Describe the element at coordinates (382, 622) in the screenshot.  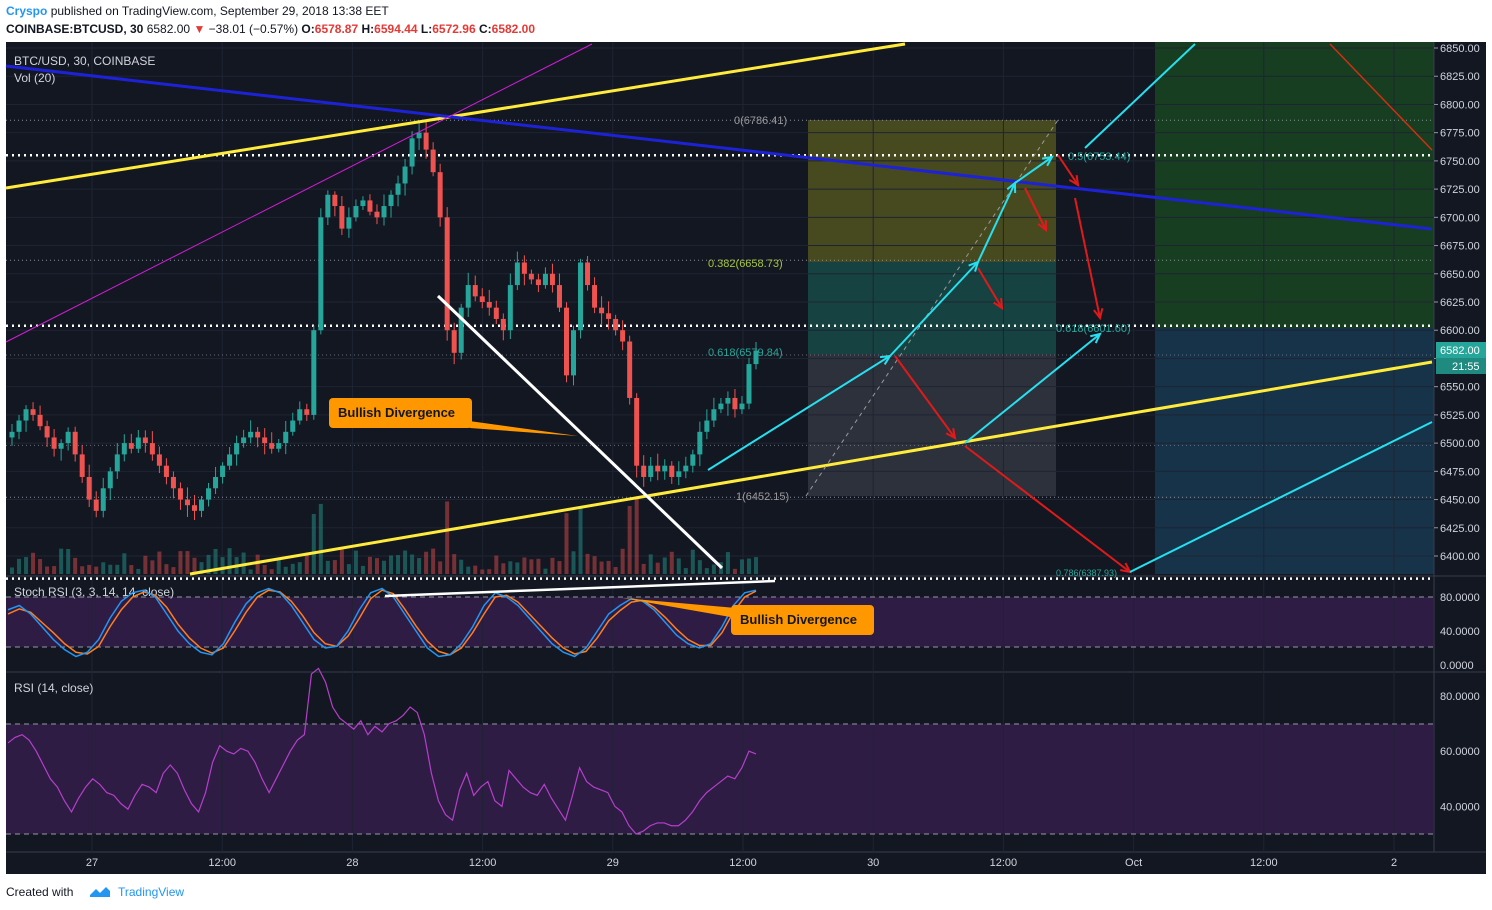
I see `stoch-rsi-lines` at that location.